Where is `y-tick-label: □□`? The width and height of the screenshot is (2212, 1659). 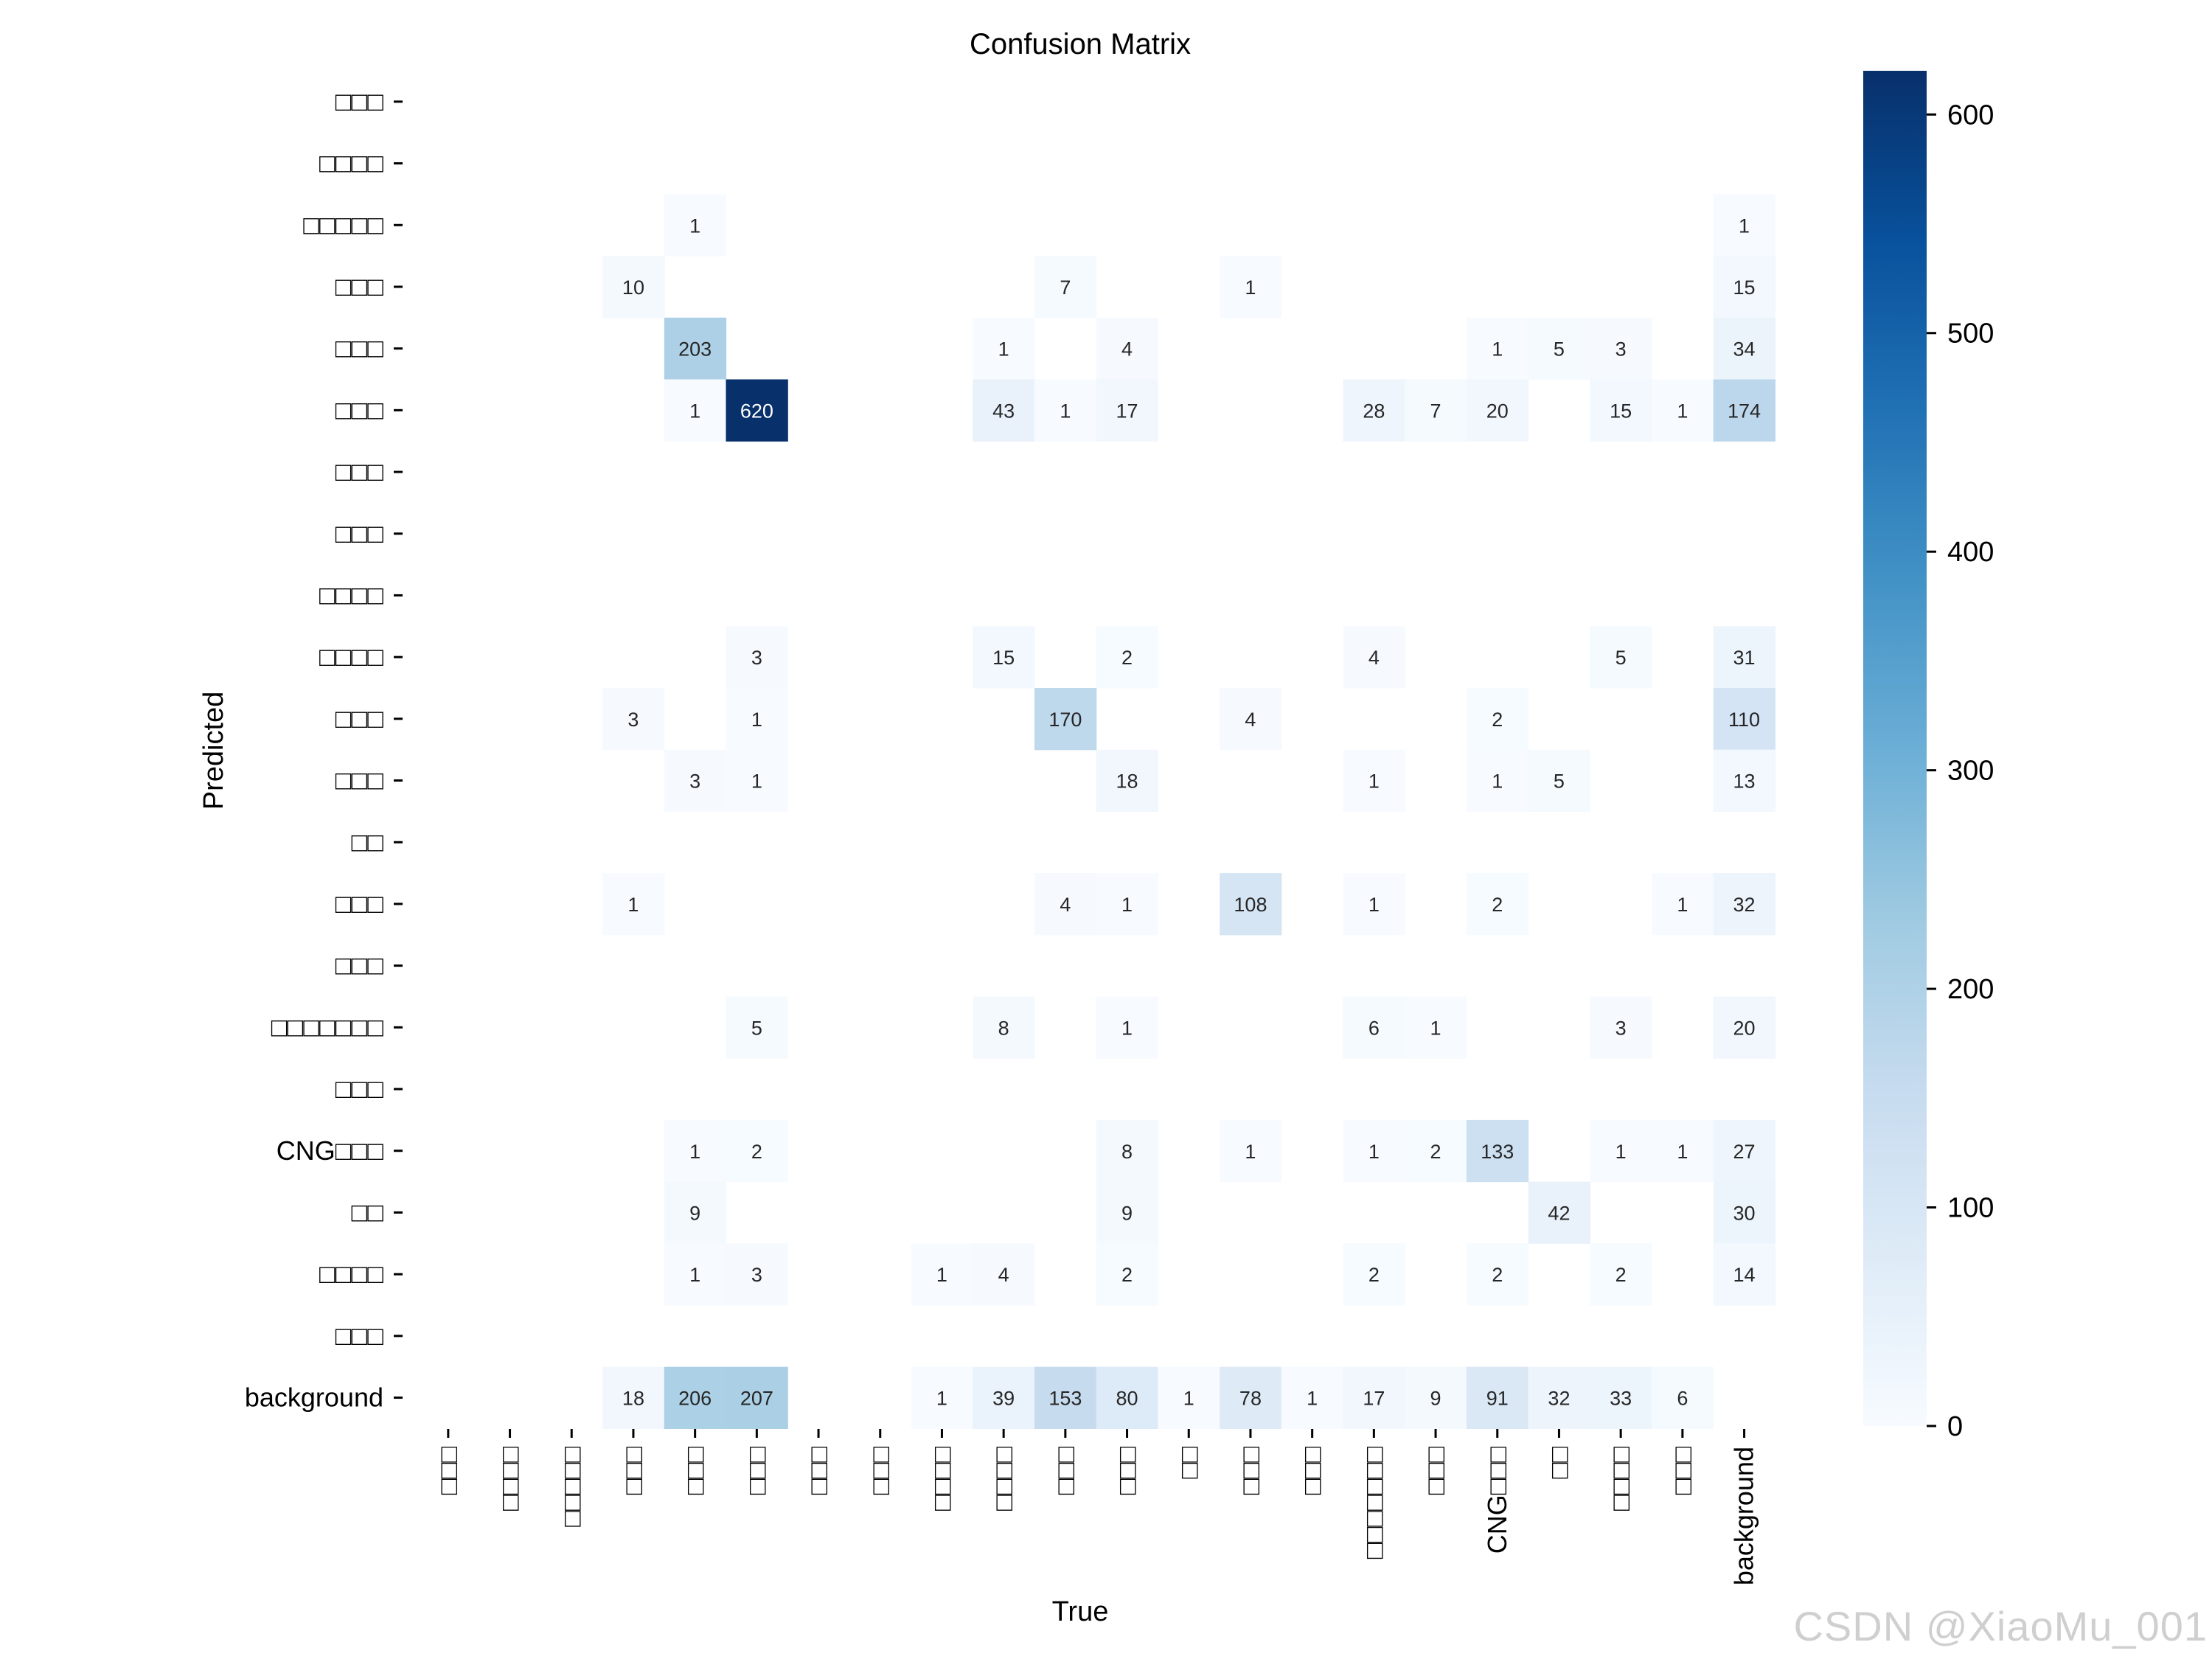
y-tick-label: □□ is located at coordinates (368, 842).